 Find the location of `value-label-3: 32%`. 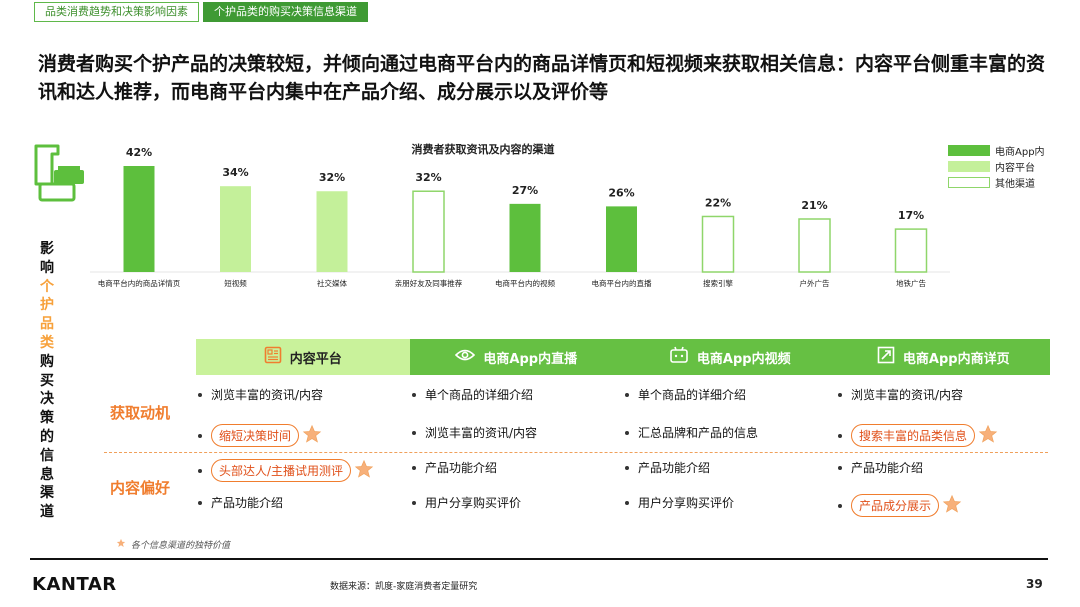

value-label-3: 32% is located at coordinates (428, 177).